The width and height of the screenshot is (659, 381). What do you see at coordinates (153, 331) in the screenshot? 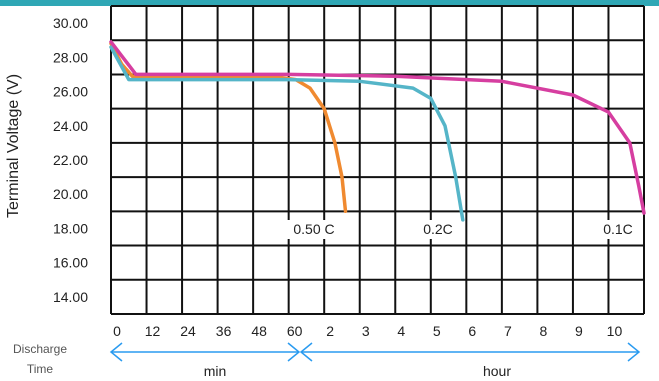
I see `x-tick-label: 12` at bounding box center [153, 331].